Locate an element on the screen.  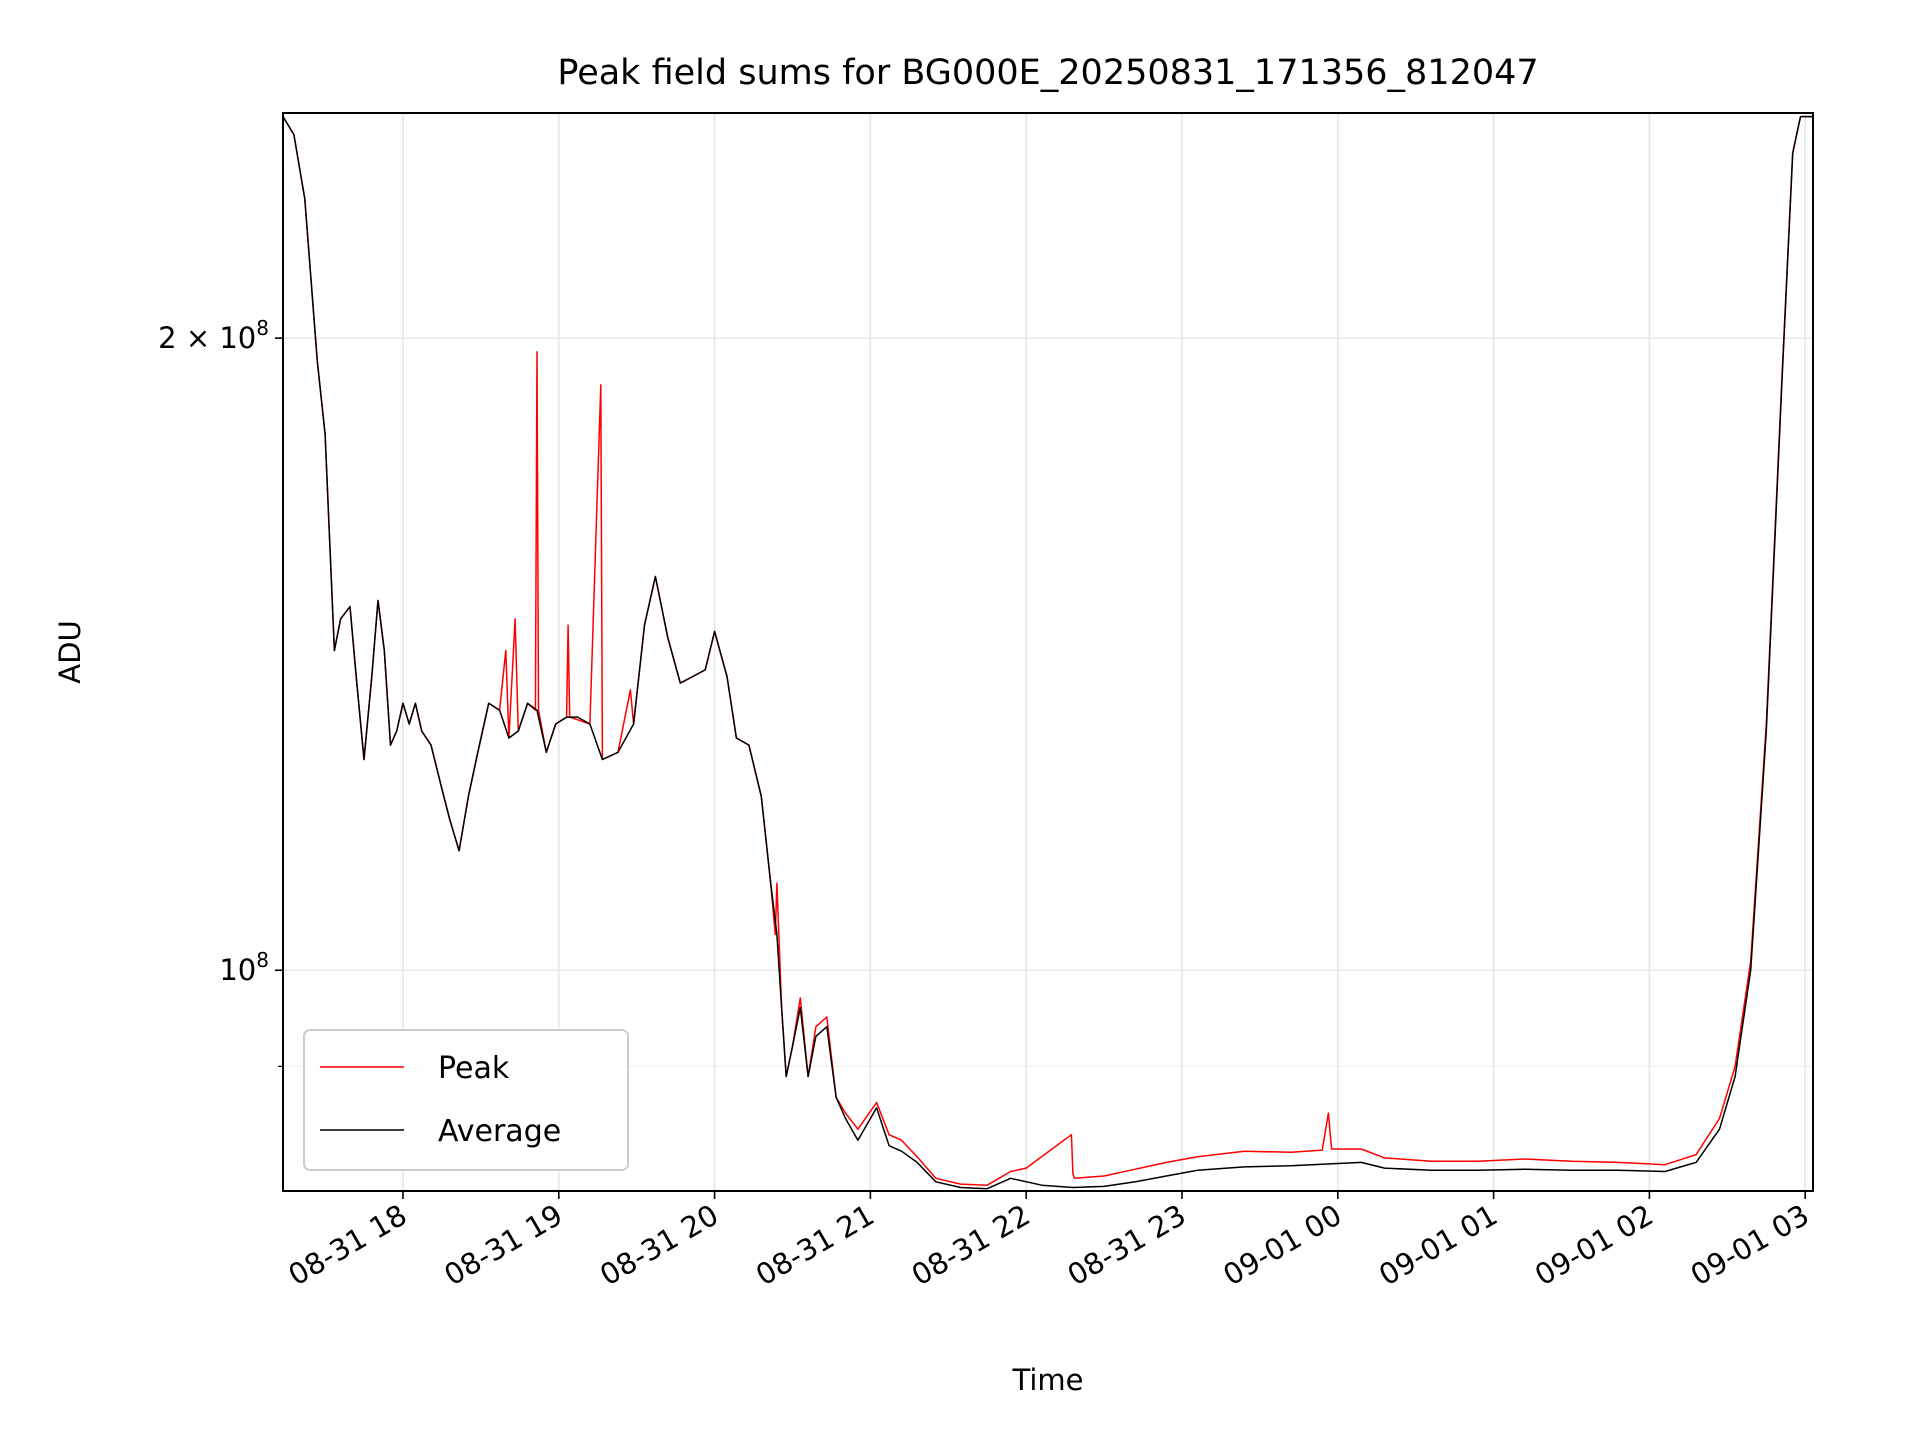
legend-box is located at coordinates (466, 1100).